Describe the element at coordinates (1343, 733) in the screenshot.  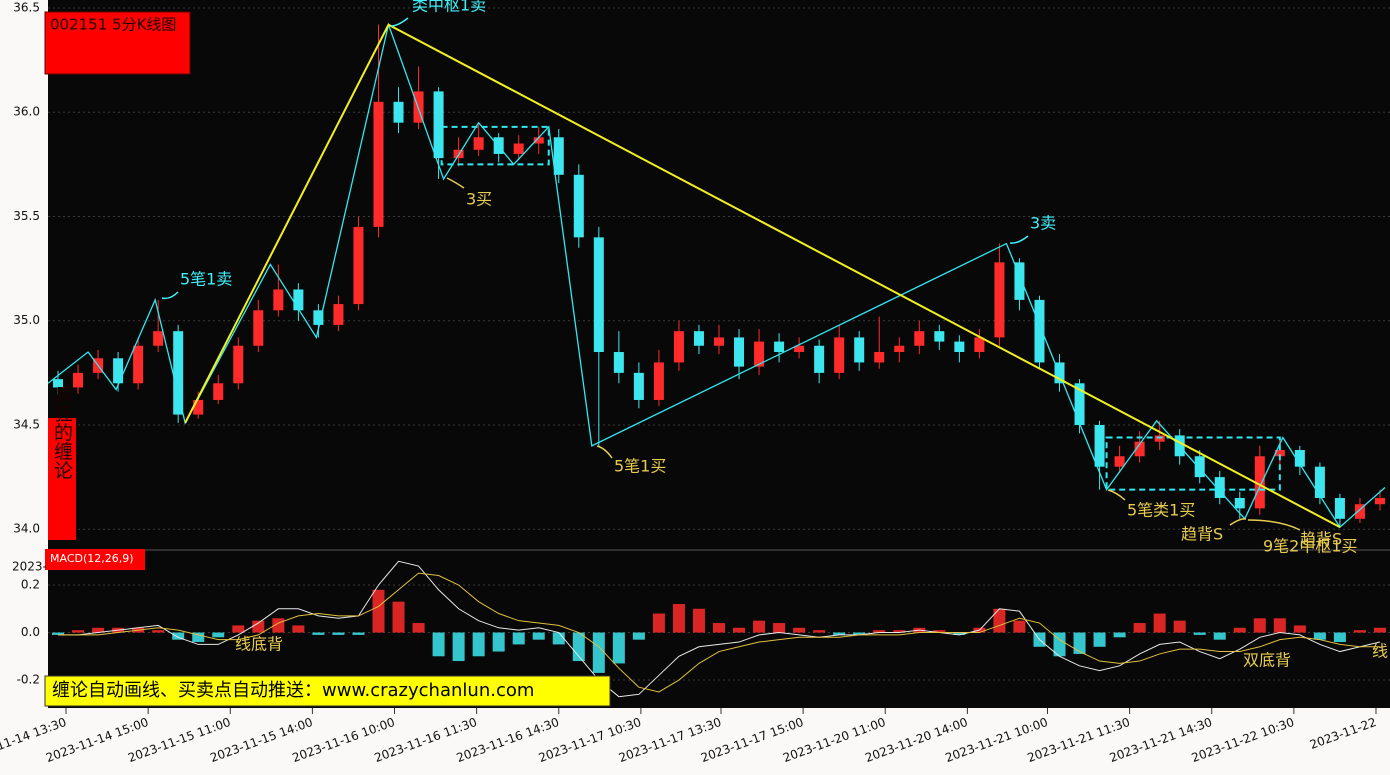
I see `x-tick-label: 2023-11-22` at that location.